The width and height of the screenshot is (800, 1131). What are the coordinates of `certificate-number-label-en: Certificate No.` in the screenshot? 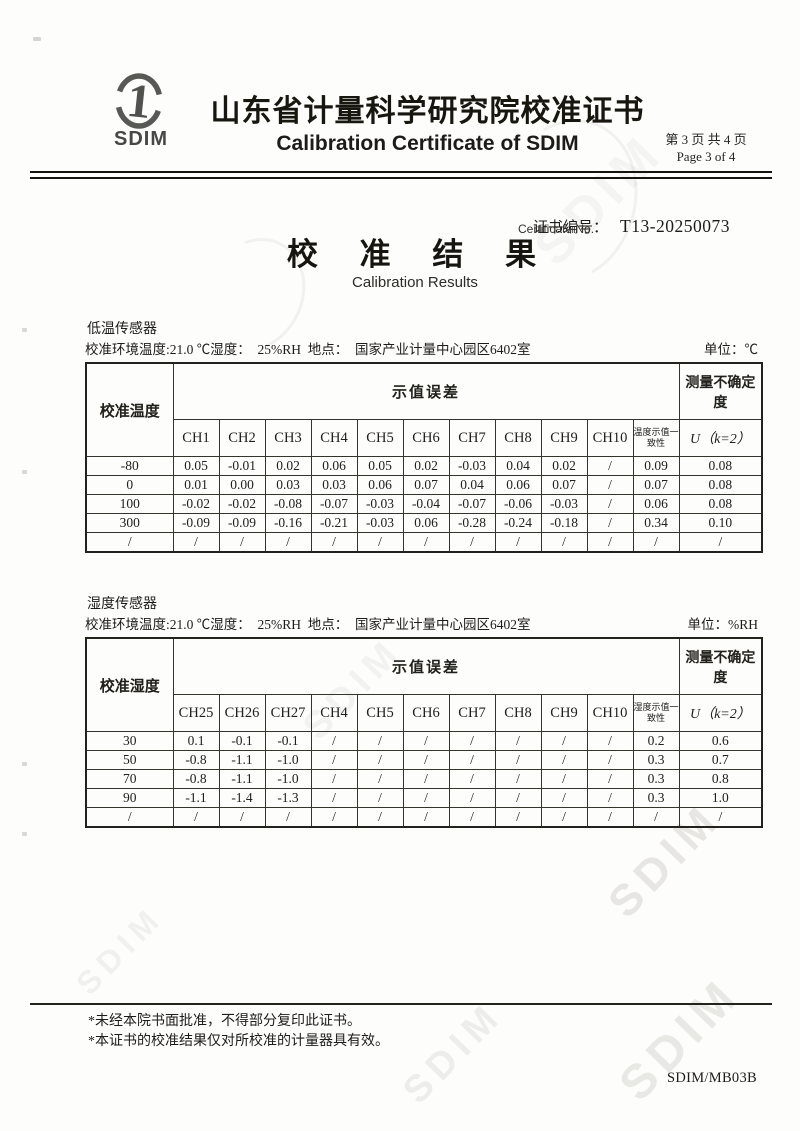 It's located at (556, 229).